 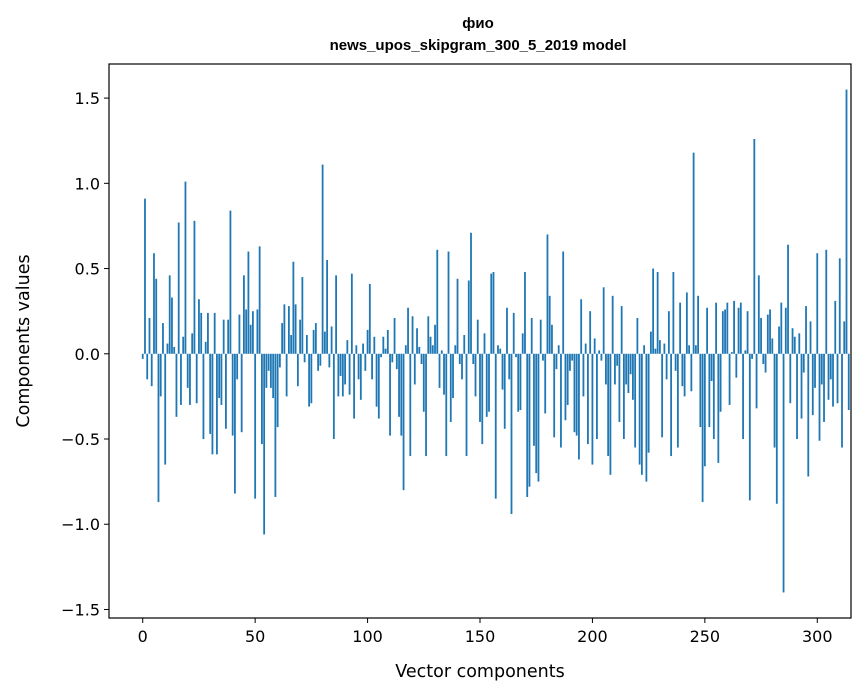 I want to click on y-tick-label: 1.5, so click(x=87, y=98).